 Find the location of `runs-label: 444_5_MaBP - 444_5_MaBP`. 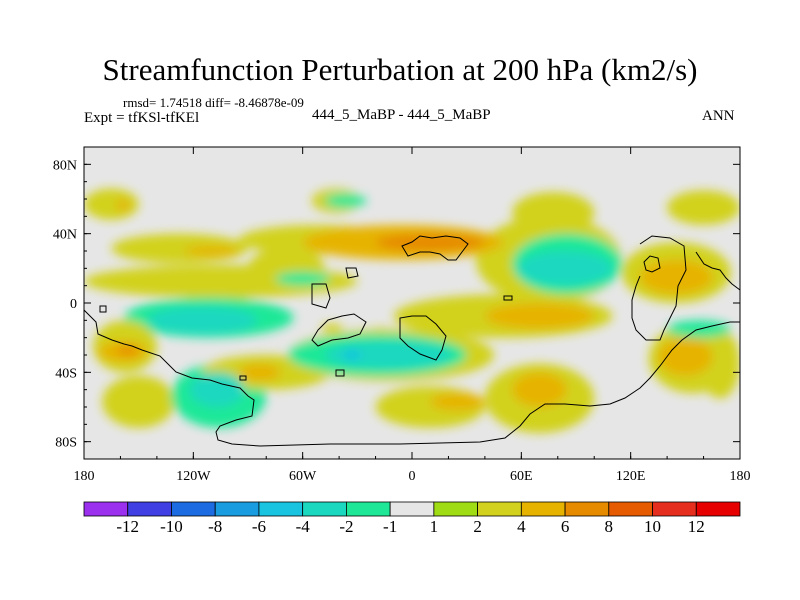

runs-label: 444_5_MaBP - 444_5_MaBP is located at coordinates (401, 115).